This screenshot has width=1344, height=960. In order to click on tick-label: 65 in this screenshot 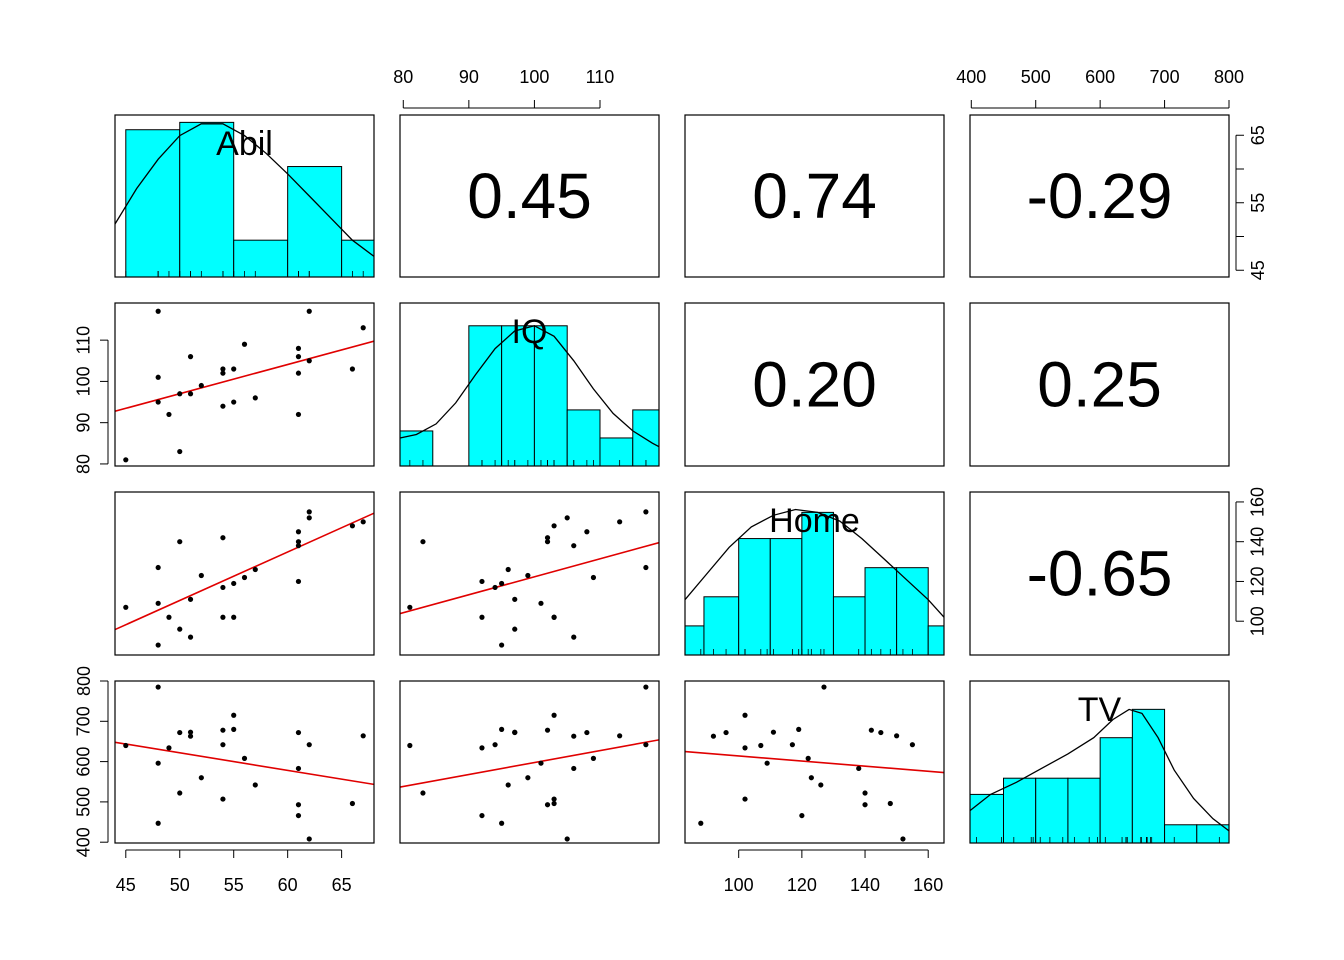, I will do `click(342, 885)`.